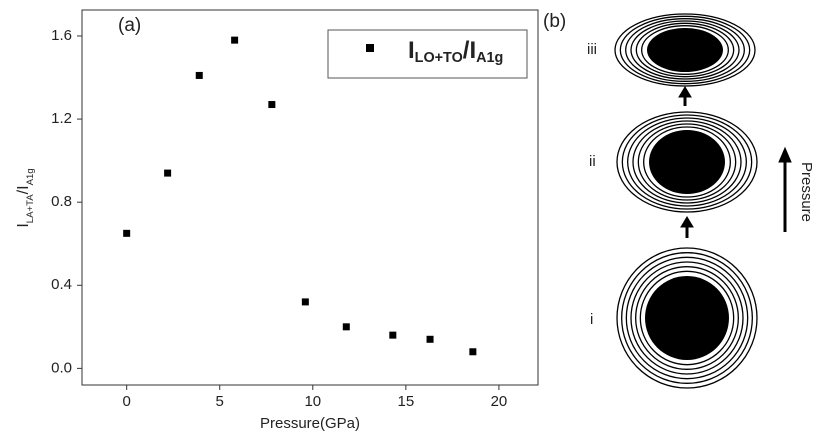 Image resolution: width=819 pixels, height=437 pixels. Describe the element at coordinates (499, 401) in the screenshot. I see `x-tick-label: 20` at that location.